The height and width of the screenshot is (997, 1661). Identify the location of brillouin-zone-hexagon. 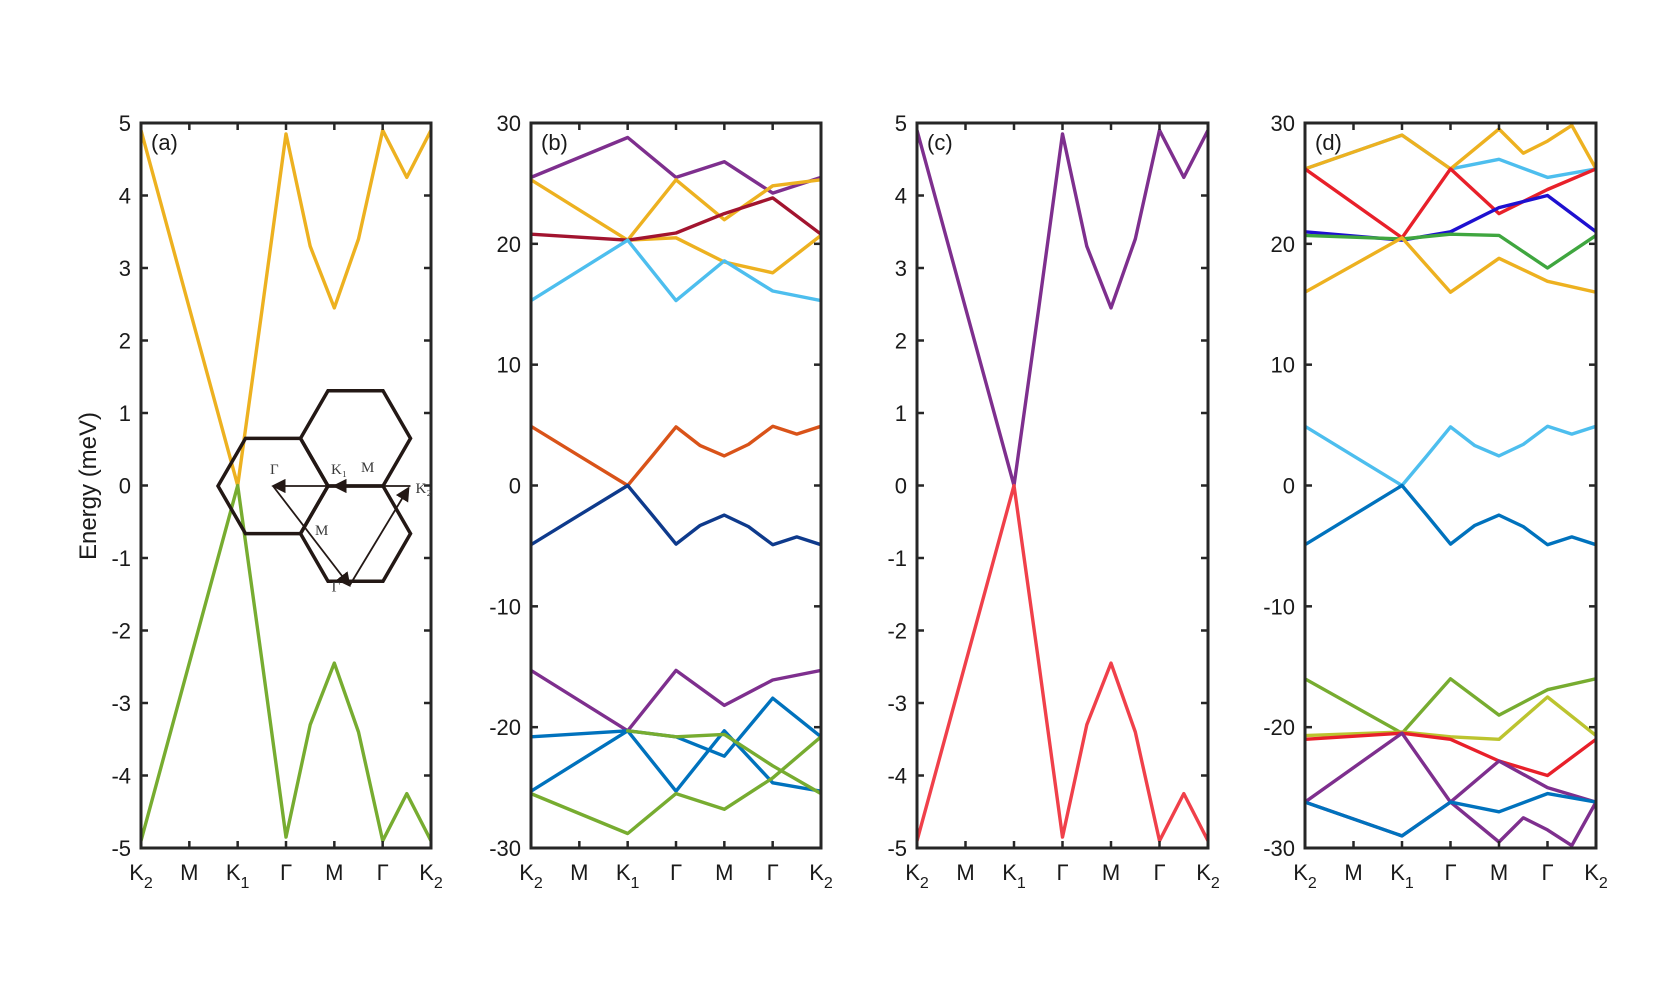
(355, 438).